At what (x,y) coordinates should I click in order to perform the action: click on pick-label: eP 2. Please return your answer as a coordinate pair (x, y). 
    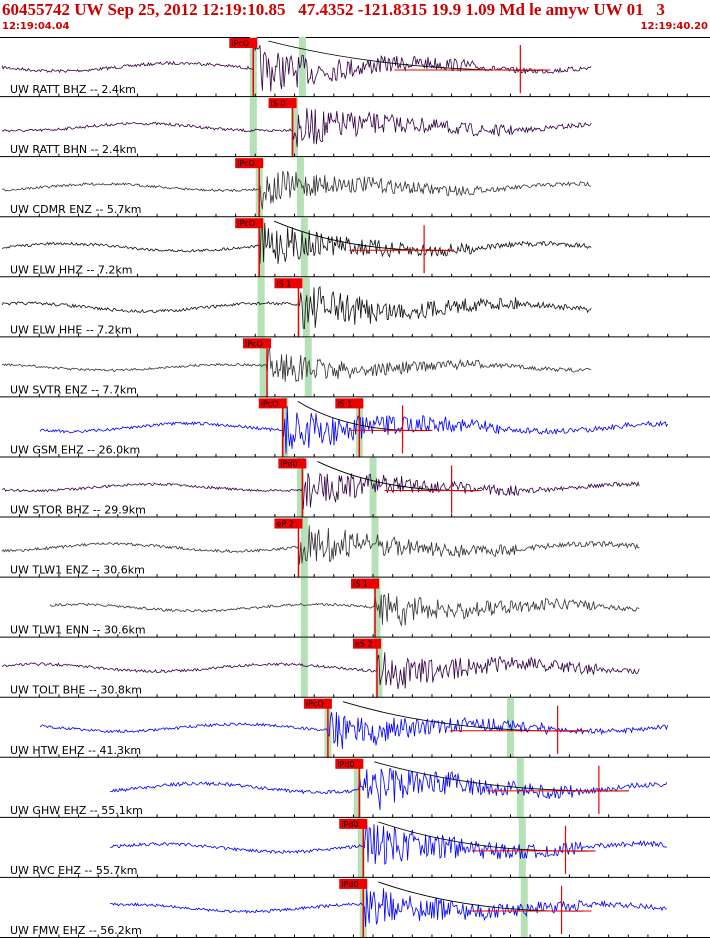
    Looking at the image, I should click on (284, 524).